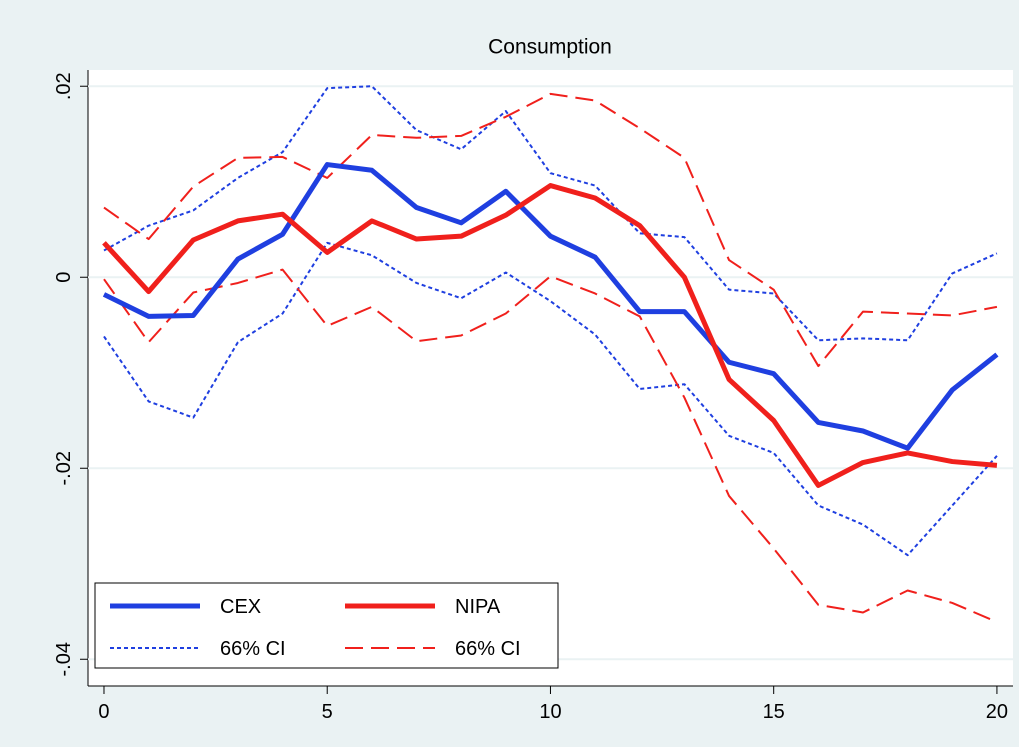 This screenshot has height=747, width=1019. Describe the element at coordinates (64, 277) in the screenshot. I see `y-tick-label: 0` at that location.